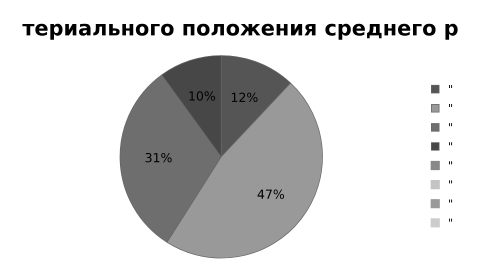  I want to click on data-label: 10%, so click(202, 96).